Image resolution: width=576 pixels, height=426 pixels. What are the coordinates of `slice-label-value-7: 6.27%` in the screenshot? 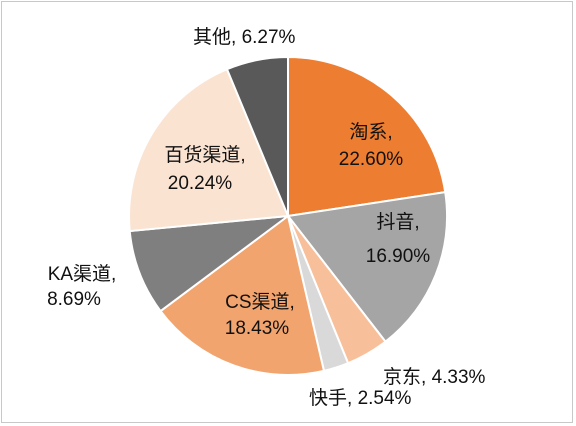 It's located at (269, 37).